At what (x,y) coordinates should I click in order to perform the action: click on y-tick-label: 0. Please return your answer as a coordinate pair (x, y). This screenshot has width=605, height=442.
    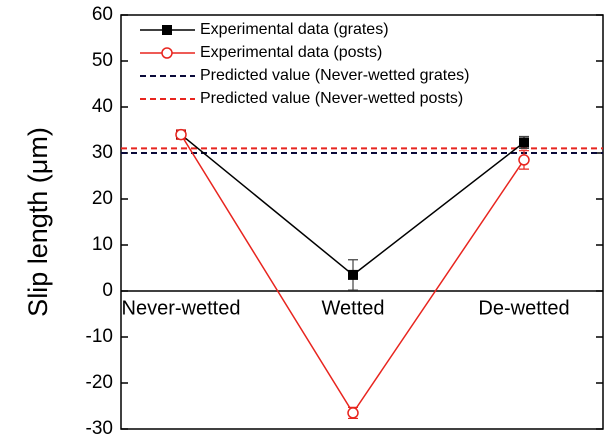
    Looking at the image, I should click on (107, 290).